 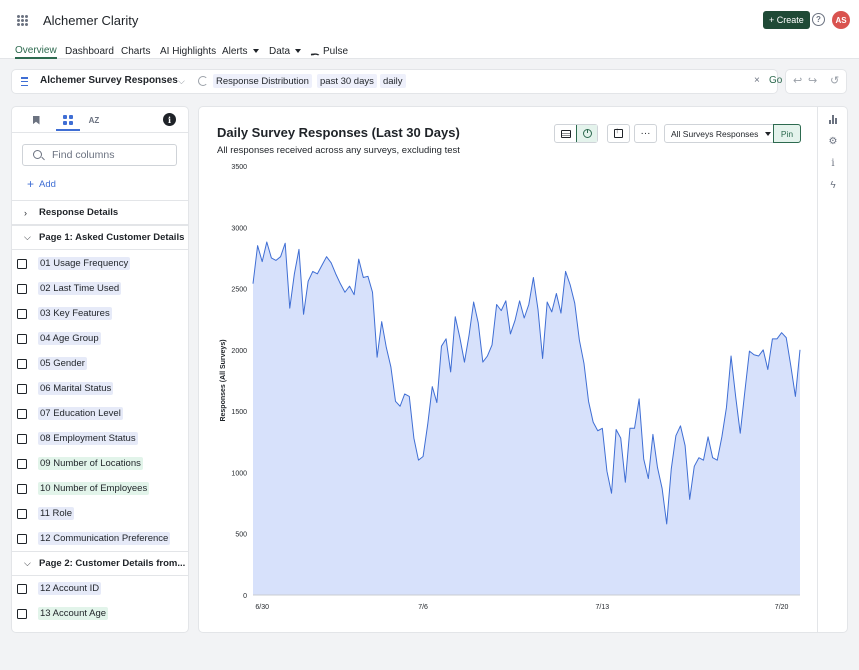 What do you see at coordinates (586, 133) in the screenshot?
I see `chart-view-button` at bounding box center [586, 133].